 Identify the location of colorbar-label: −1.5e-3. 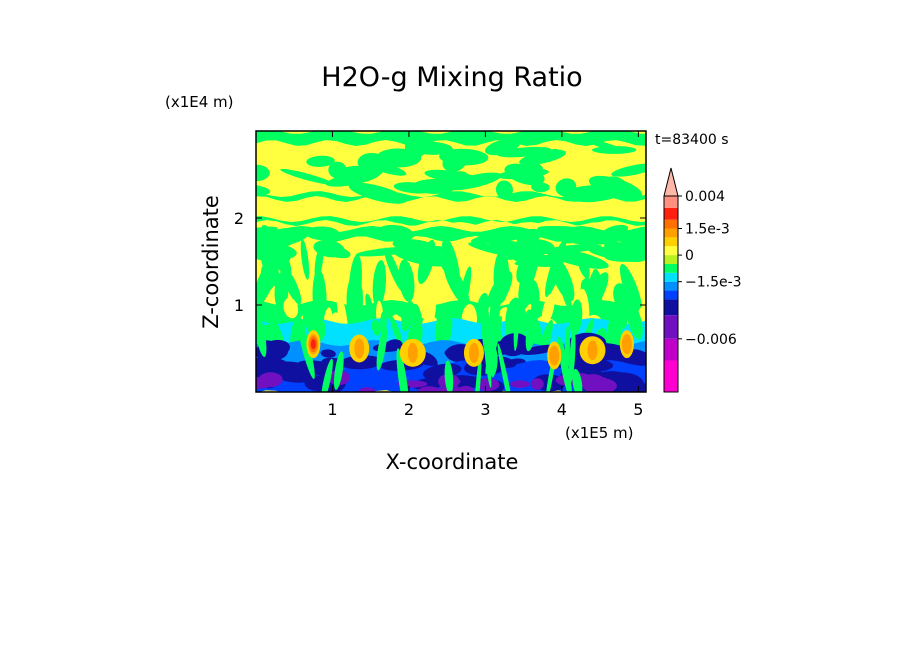
(713, 283).